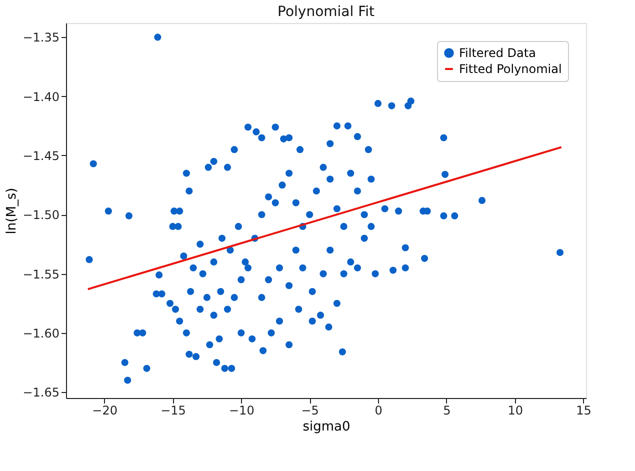 This screenshot has height=471, width=635. Describe the element at coordinates (41, 155) in the screenshot. I see `y-tick-label: −1.45` at that location.